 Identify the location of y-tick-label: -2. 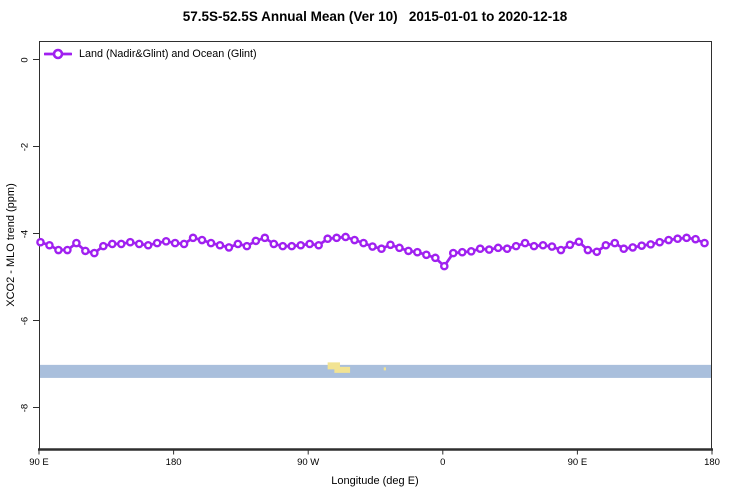
(25, 146).